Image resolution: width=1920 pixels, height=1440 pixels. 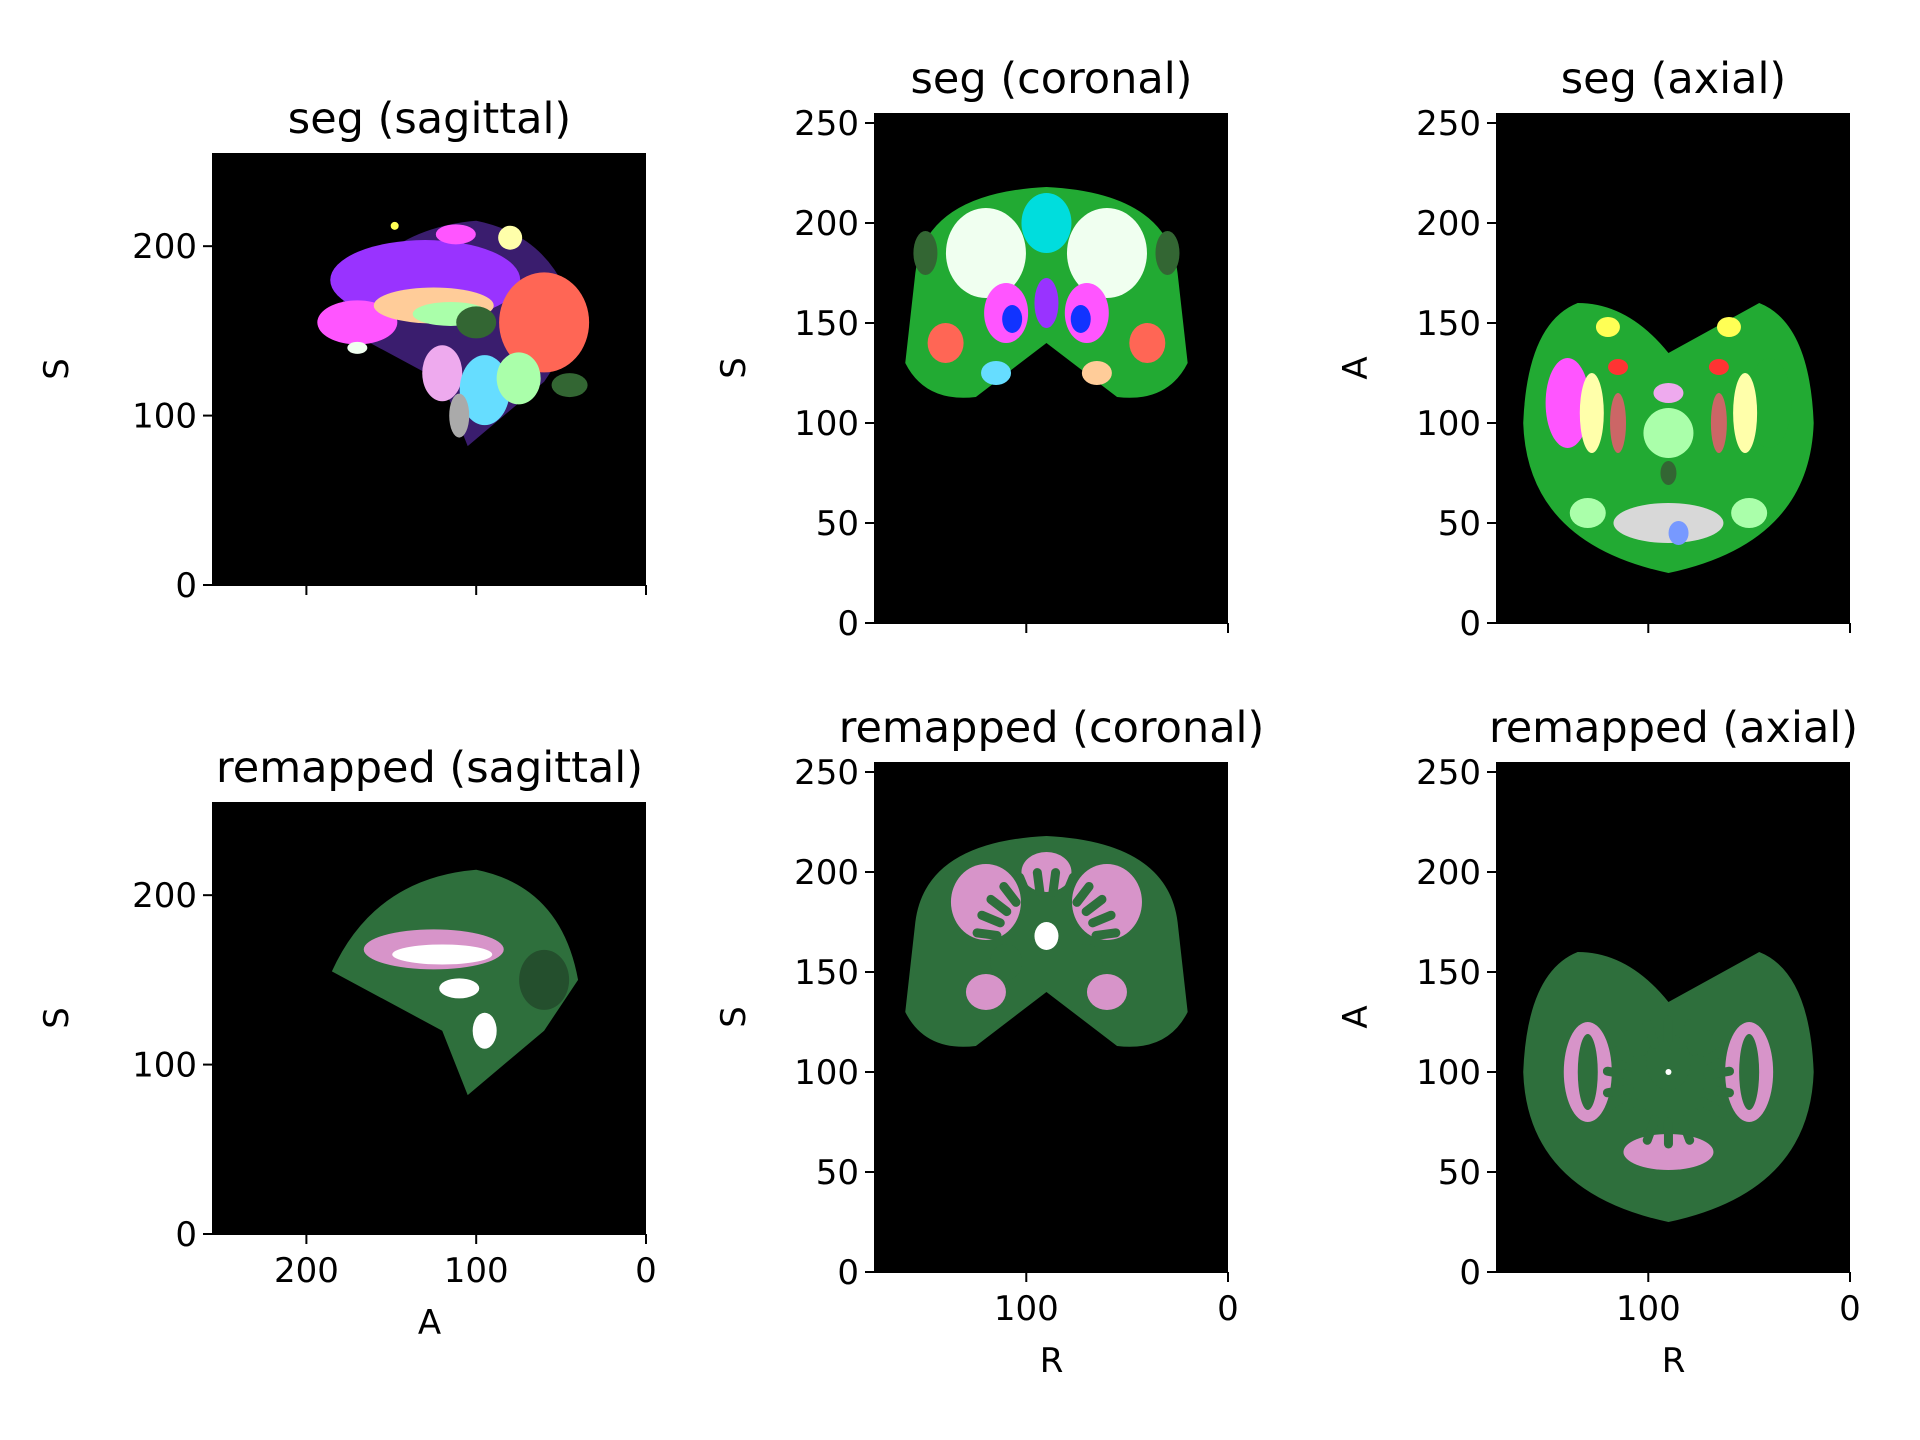 What do you see at coordinates (1046, 223) in the screenshot?
I see `coronal-superior-region` at bounding box center [1046, 223].